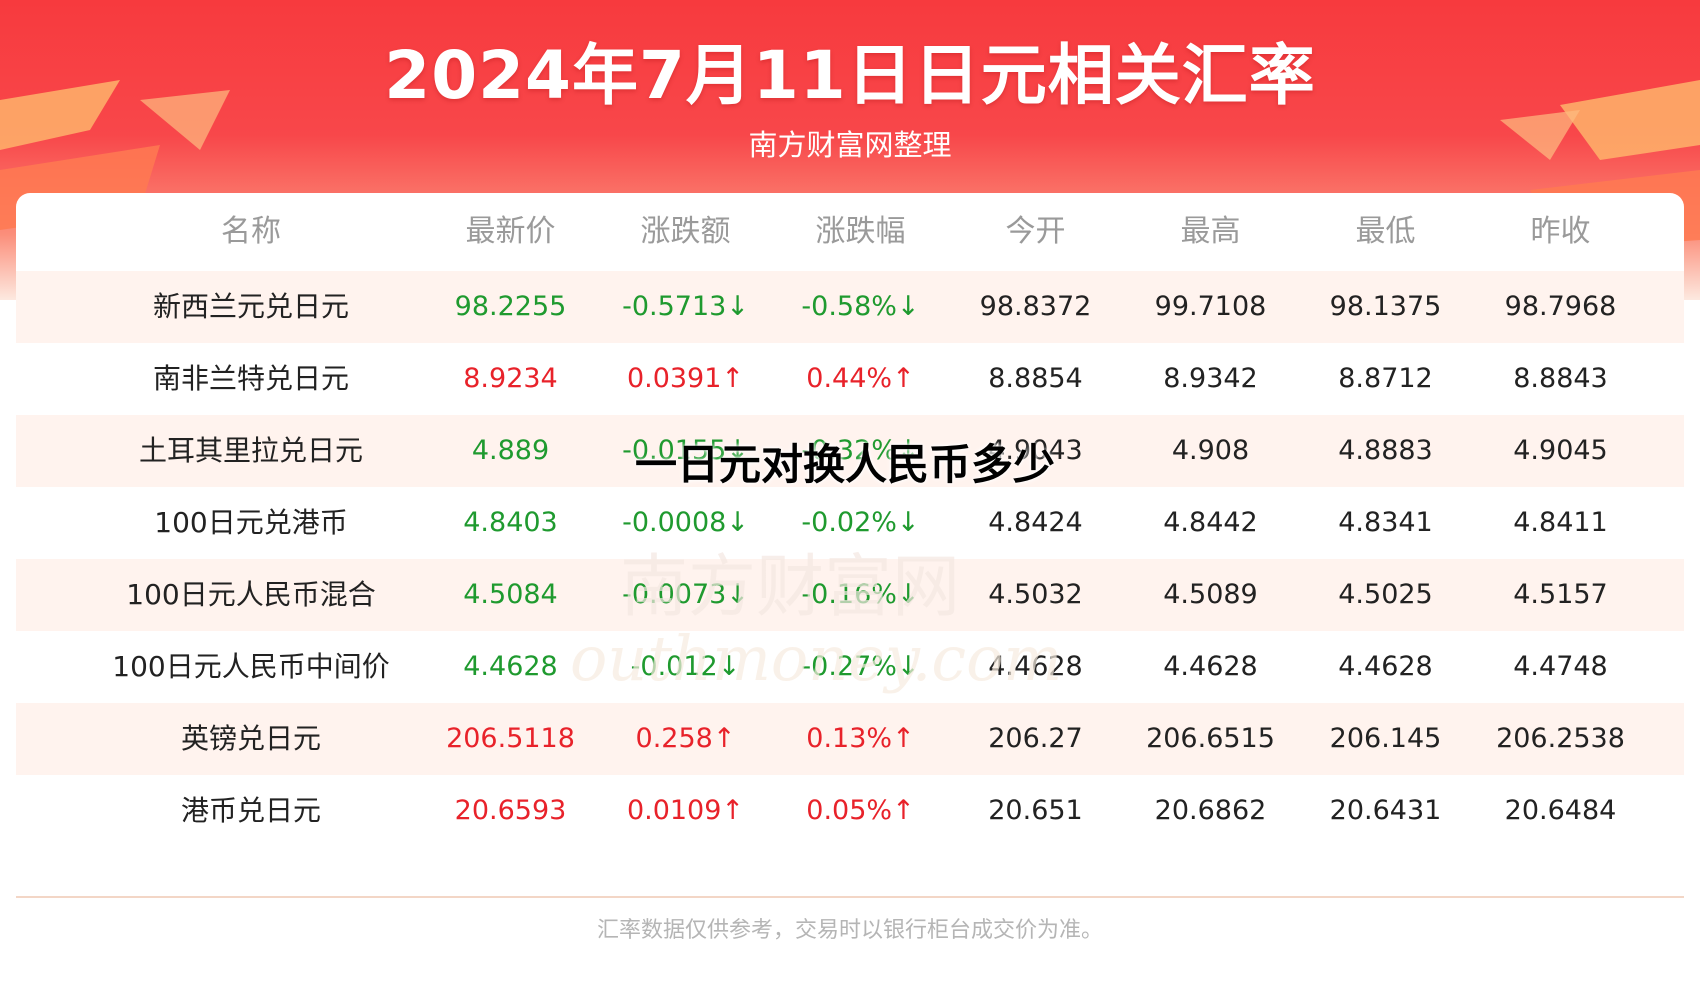  Describe the element at coordinates (510, 450) in the screenshot. I see `latest-price: 4.889` at that location.